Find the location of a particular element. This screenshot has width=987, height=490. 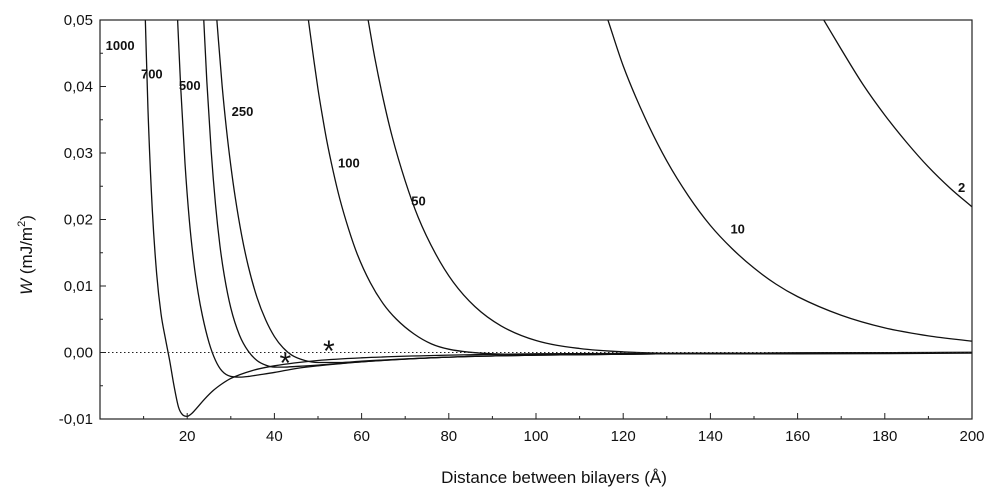

y-tick-label: 0,01 is located at coordinates (78, 286).